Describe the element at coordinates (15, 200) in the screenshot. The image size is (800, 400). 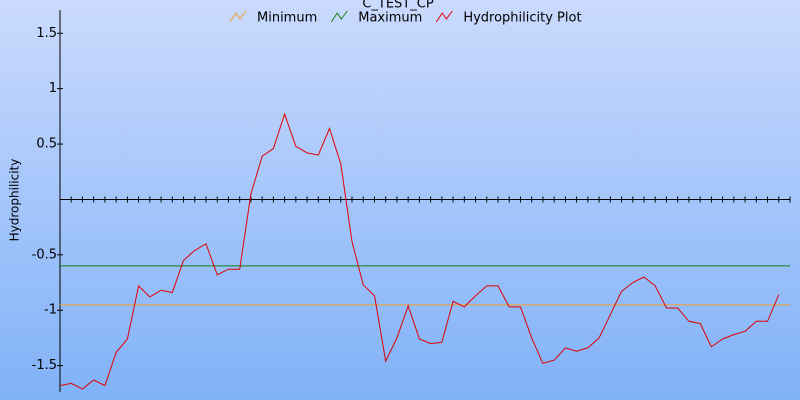
I see `y-axis-label: Hydrophilicity` at that location.